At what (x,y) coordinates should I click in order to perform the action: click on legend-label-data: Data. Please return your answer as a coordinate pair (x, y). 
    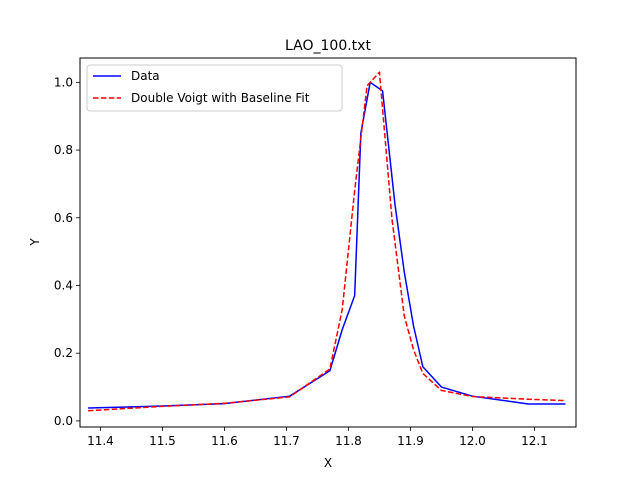
    Looking at the image, I should click on (145, 76).